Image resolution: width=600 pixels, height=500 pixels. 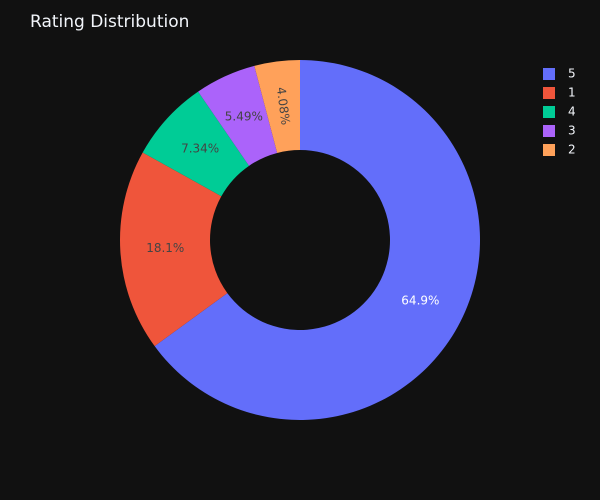 What do you see at coordinates (420, 301) in the screenshot?
I see `slice-label-5: 64.9%` at bounding box center [420, 301].